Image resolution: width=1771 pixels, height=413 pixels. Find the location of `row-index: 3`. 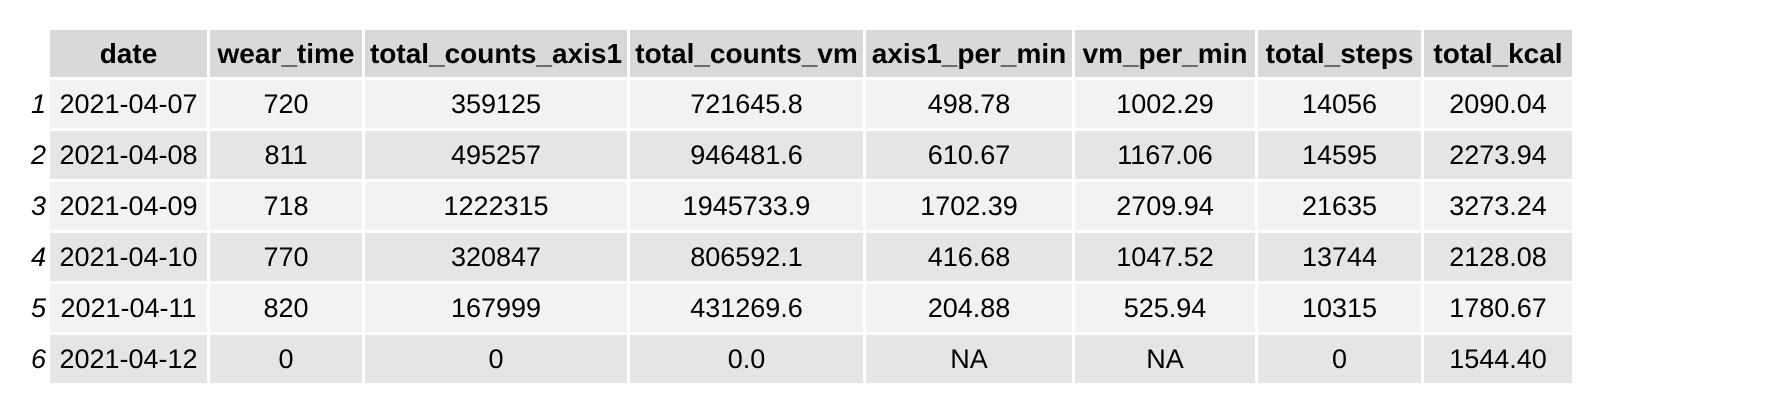

row-index: 3 is located at coordinates (37, 206).